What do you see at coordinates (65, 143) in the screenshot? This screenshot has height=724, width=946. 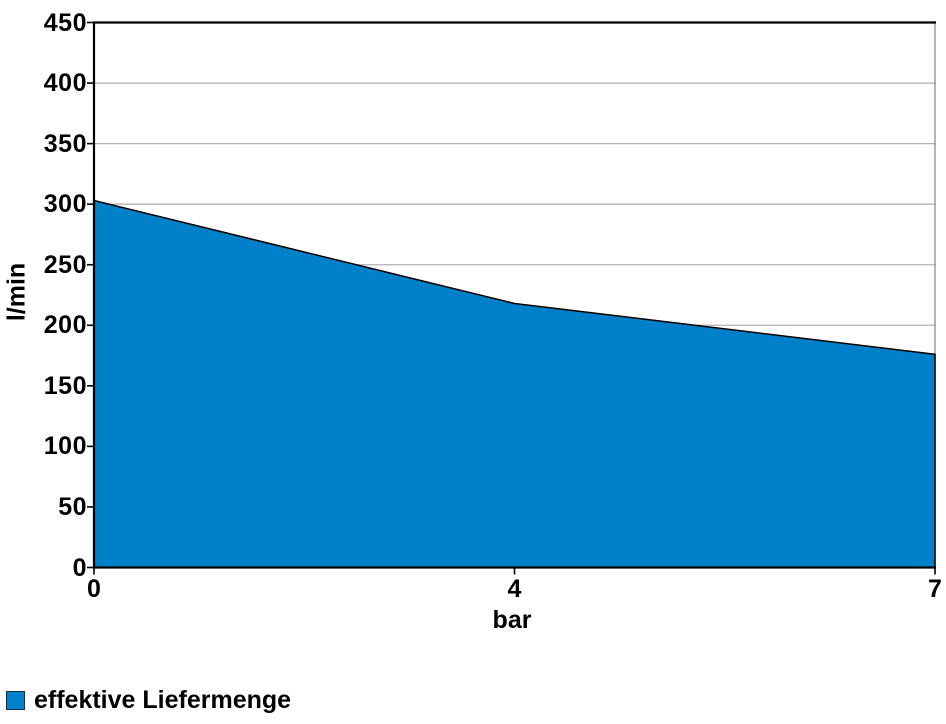 I see `y-tick-label: 350` at bounding box center [65, 143].